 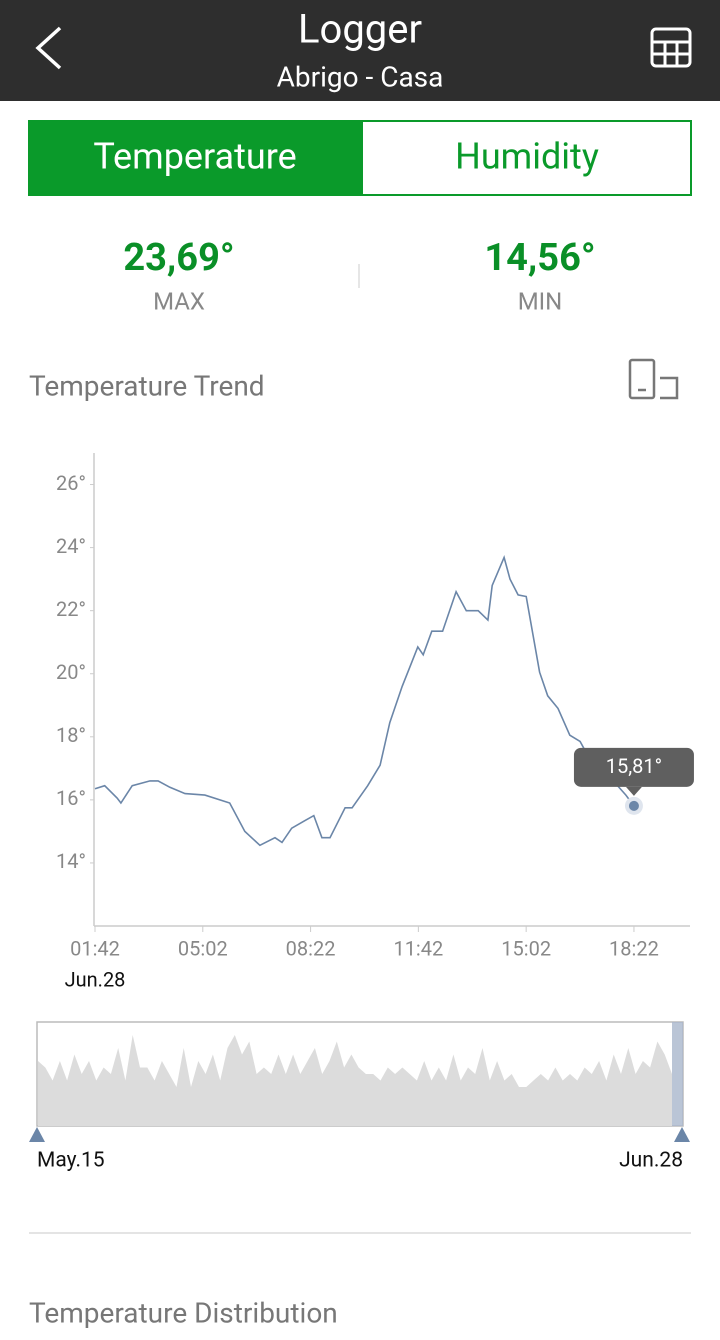 What do you see at coordinates (539, 258) in the screenshot?
I see `stat-value: 14,56°` at bounding box center [539, 258].